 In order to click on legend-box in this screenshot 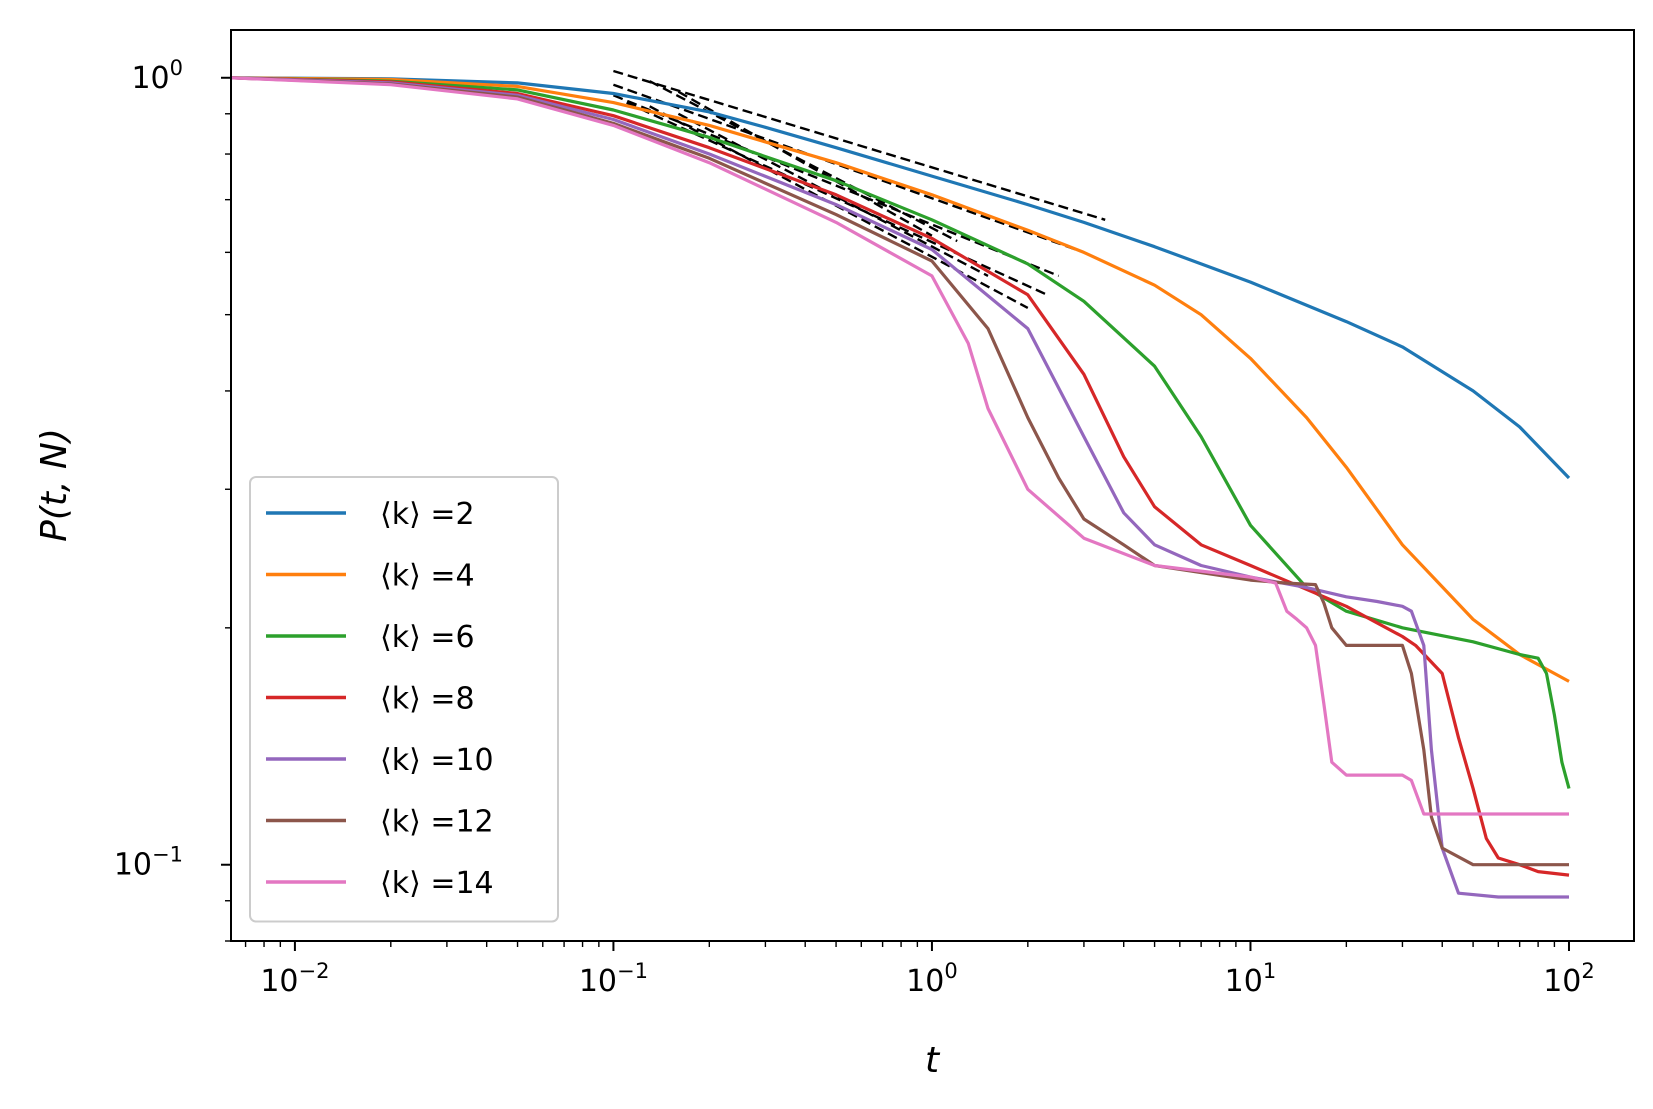, I will do `click(404, 699)`.